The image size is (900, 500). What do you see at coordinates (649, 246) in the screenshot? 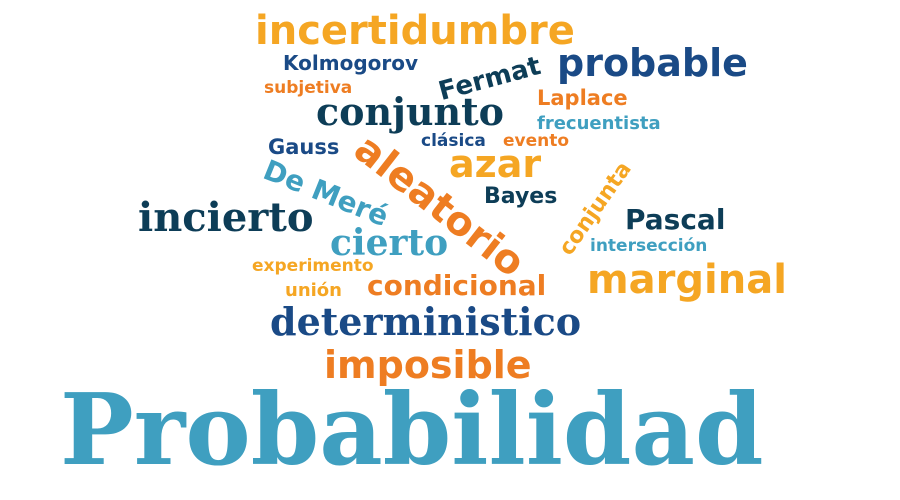
I see `word-interseccion: intersección` at bounding box center [649, 246].